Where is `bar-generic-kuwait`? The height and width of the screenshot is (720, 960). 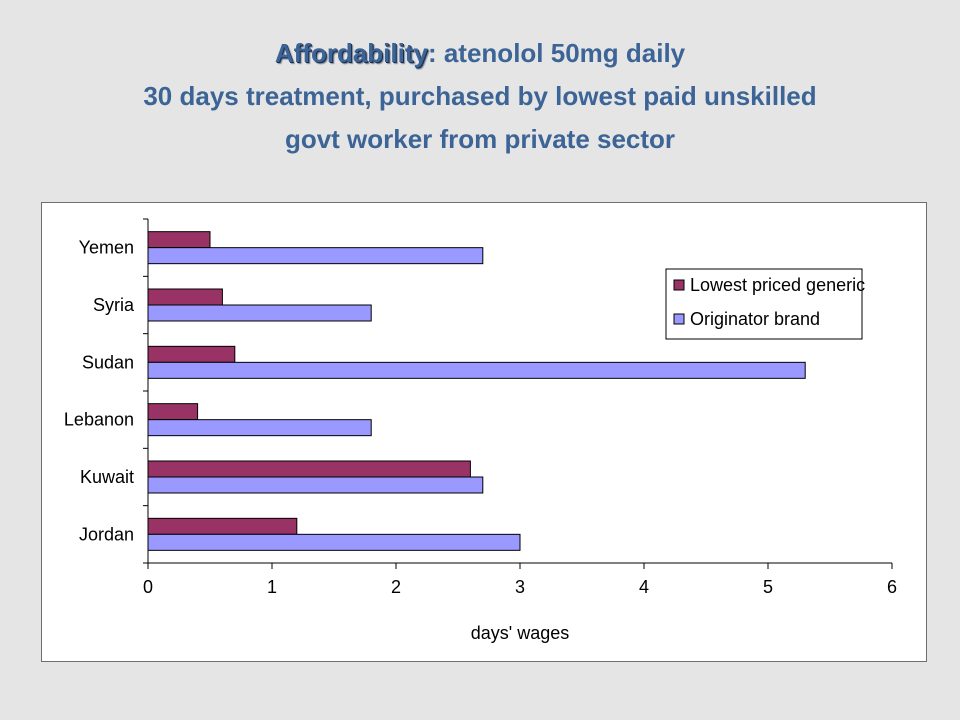
bar-generic-kuwait is located at coordinates (309, 469).